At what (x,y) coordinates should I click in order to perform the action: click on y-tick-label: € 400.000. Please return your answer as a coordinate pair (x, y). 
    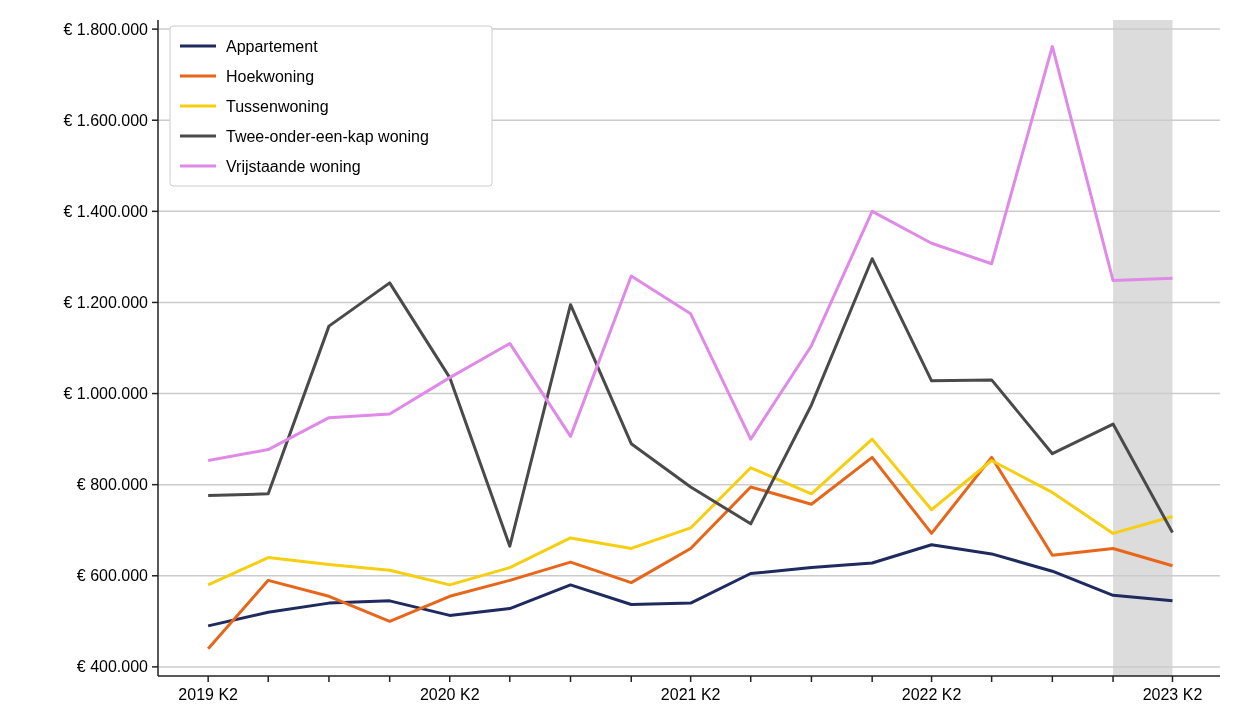
    Looking at the image, I should click on (112, 667).